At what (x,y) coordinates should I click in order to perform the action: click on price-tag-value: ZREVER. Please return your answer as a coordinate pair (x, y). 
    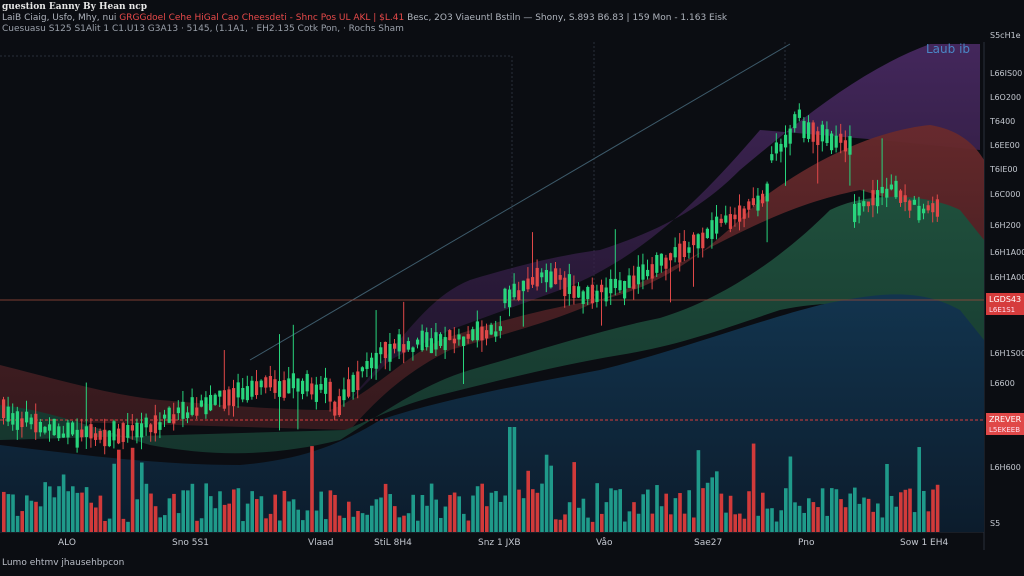
    Looking at the image, I should click on (1005, 419).